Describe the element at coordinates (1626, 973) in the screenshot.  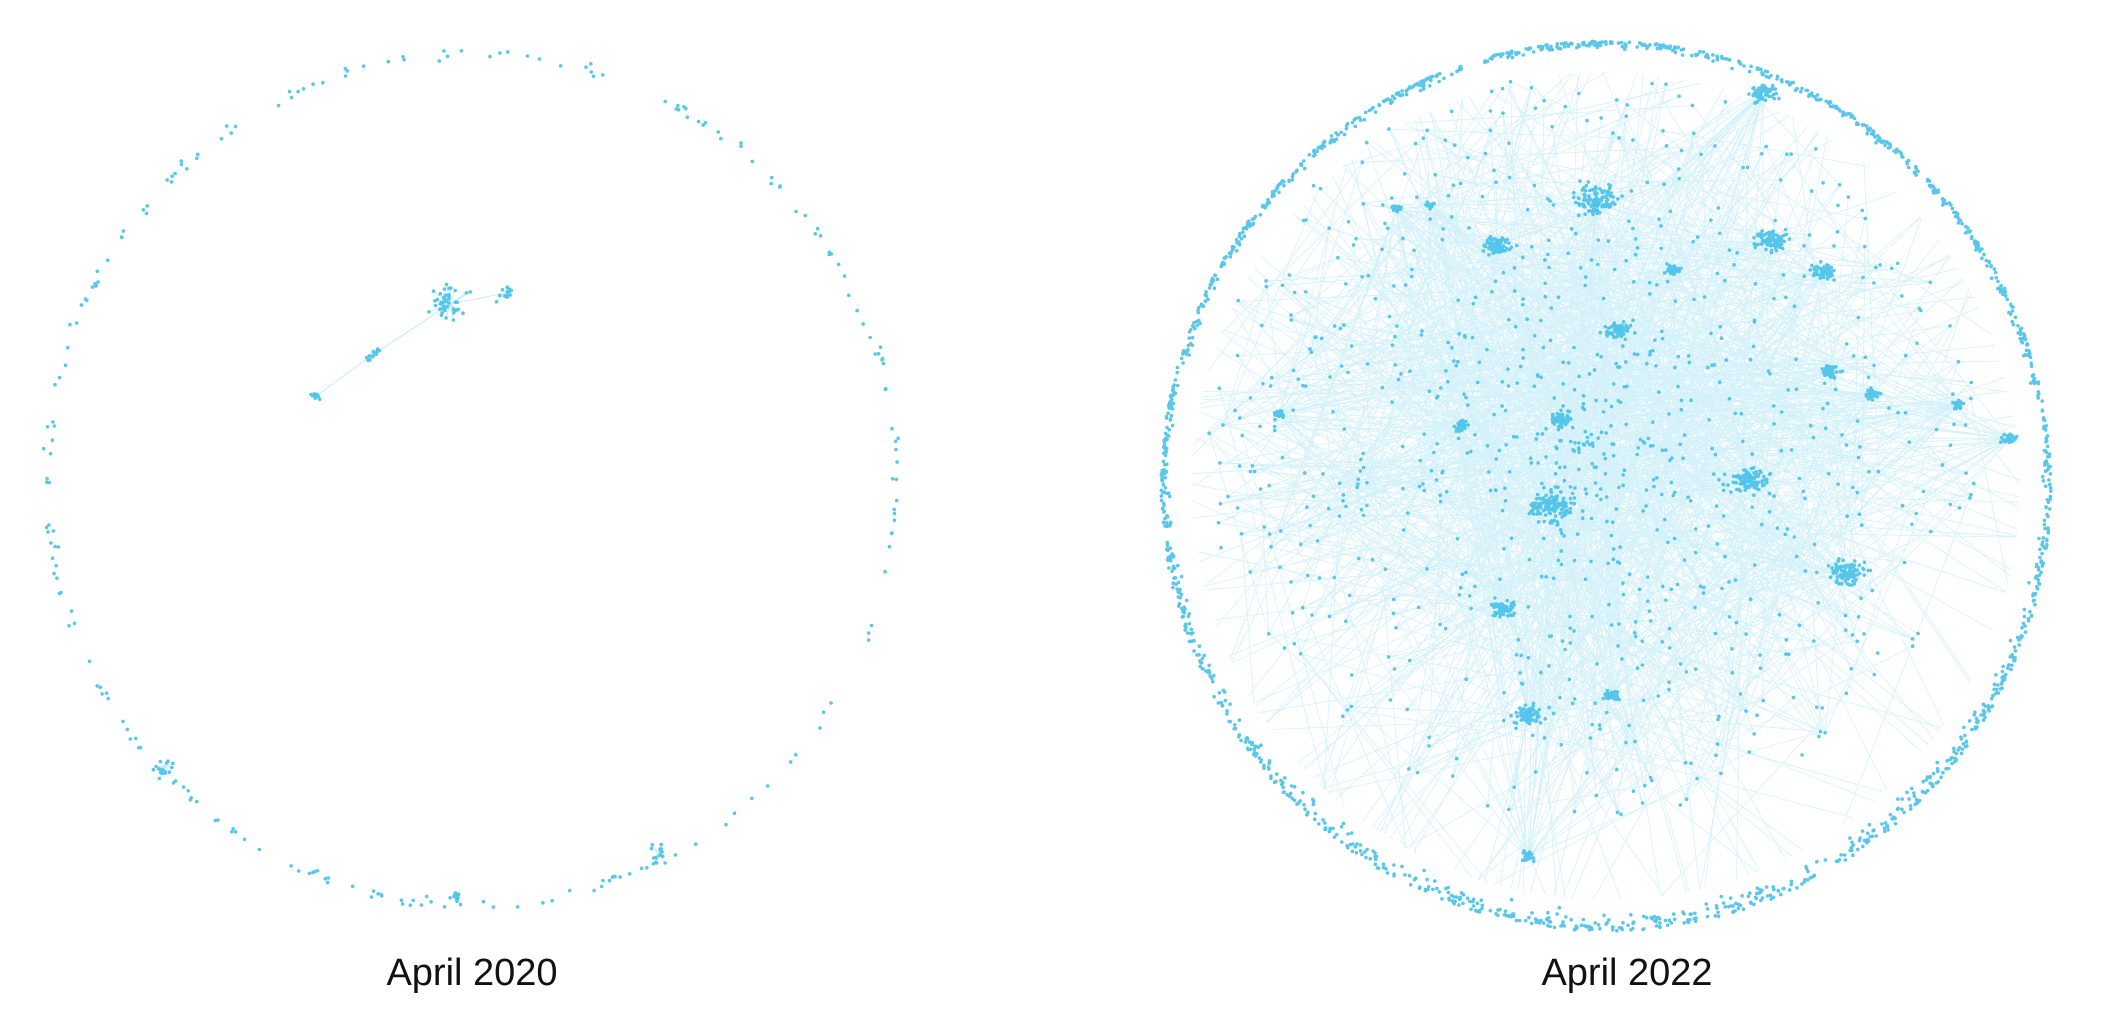
I see `panel-caption: April 2022` at that location.